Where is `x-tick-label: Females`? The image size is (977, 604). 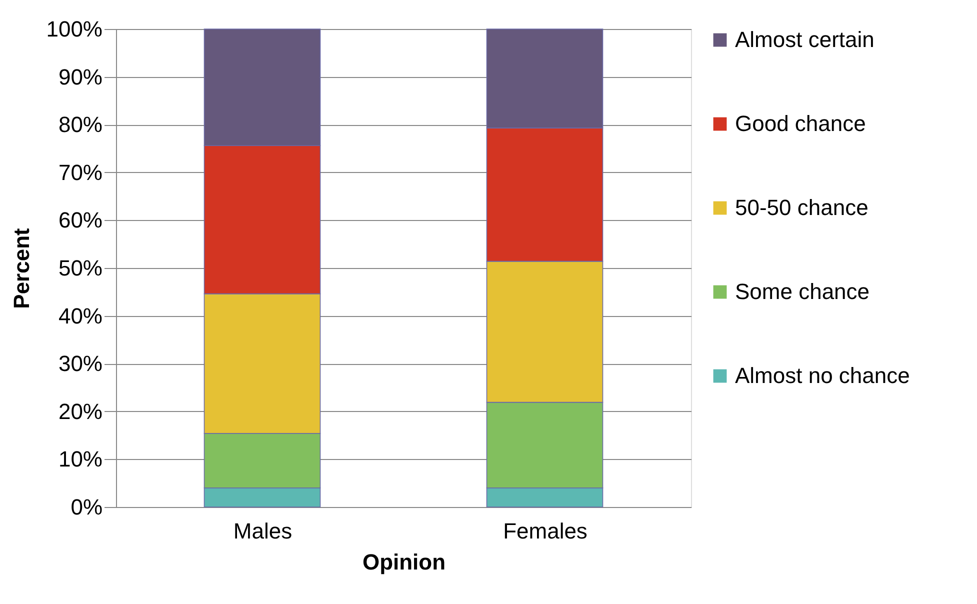
x-tick-label: Females is located at coordinates (545, 531).